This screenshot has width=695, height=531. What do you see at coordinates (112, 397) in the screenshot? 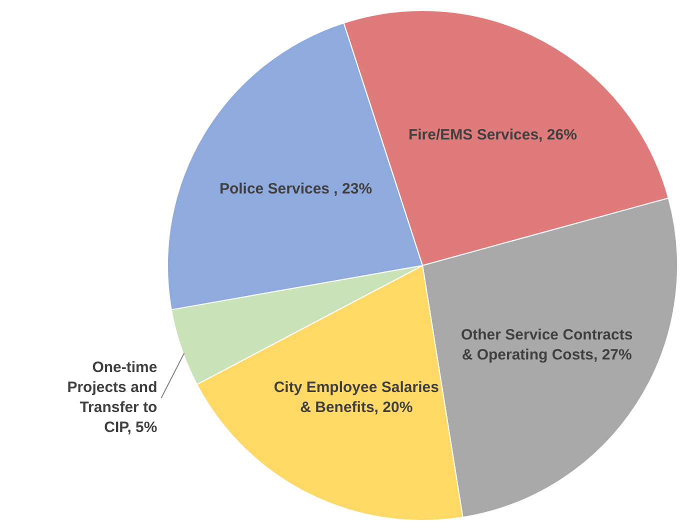
I see `slice-label: One-time Projects and Transfer to CIP, 5%` at bounding box center [112, 397].